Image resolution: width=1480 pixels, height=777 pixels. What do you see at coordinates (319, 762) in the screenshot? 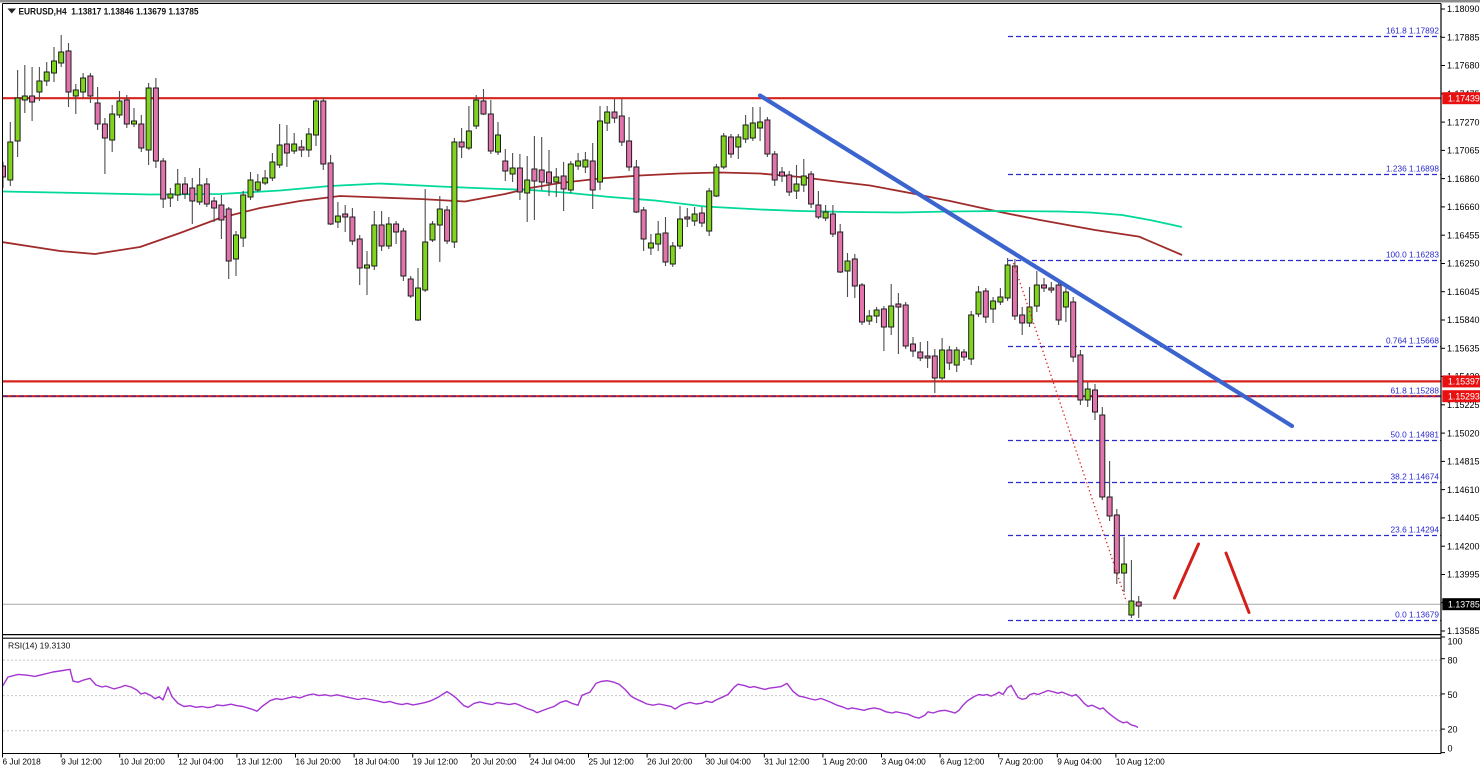
I see `svg-text: 16 Jul 20:00` at bounding box center [319, 762].